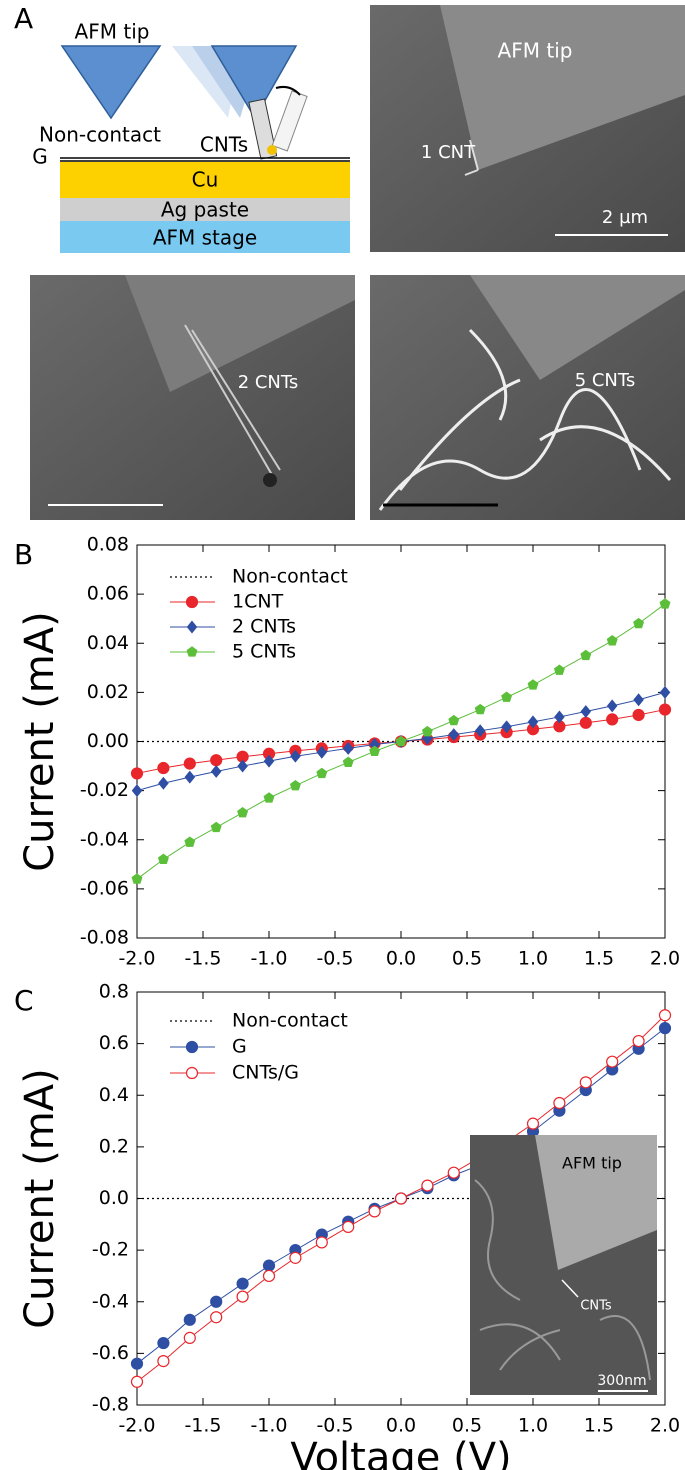 Image resolution: width=685 pixels, height=1470 pixels. Describe the element at coordinates (108, 692) in the screenshot. I see `y-tick-label: 0.02` at that location.